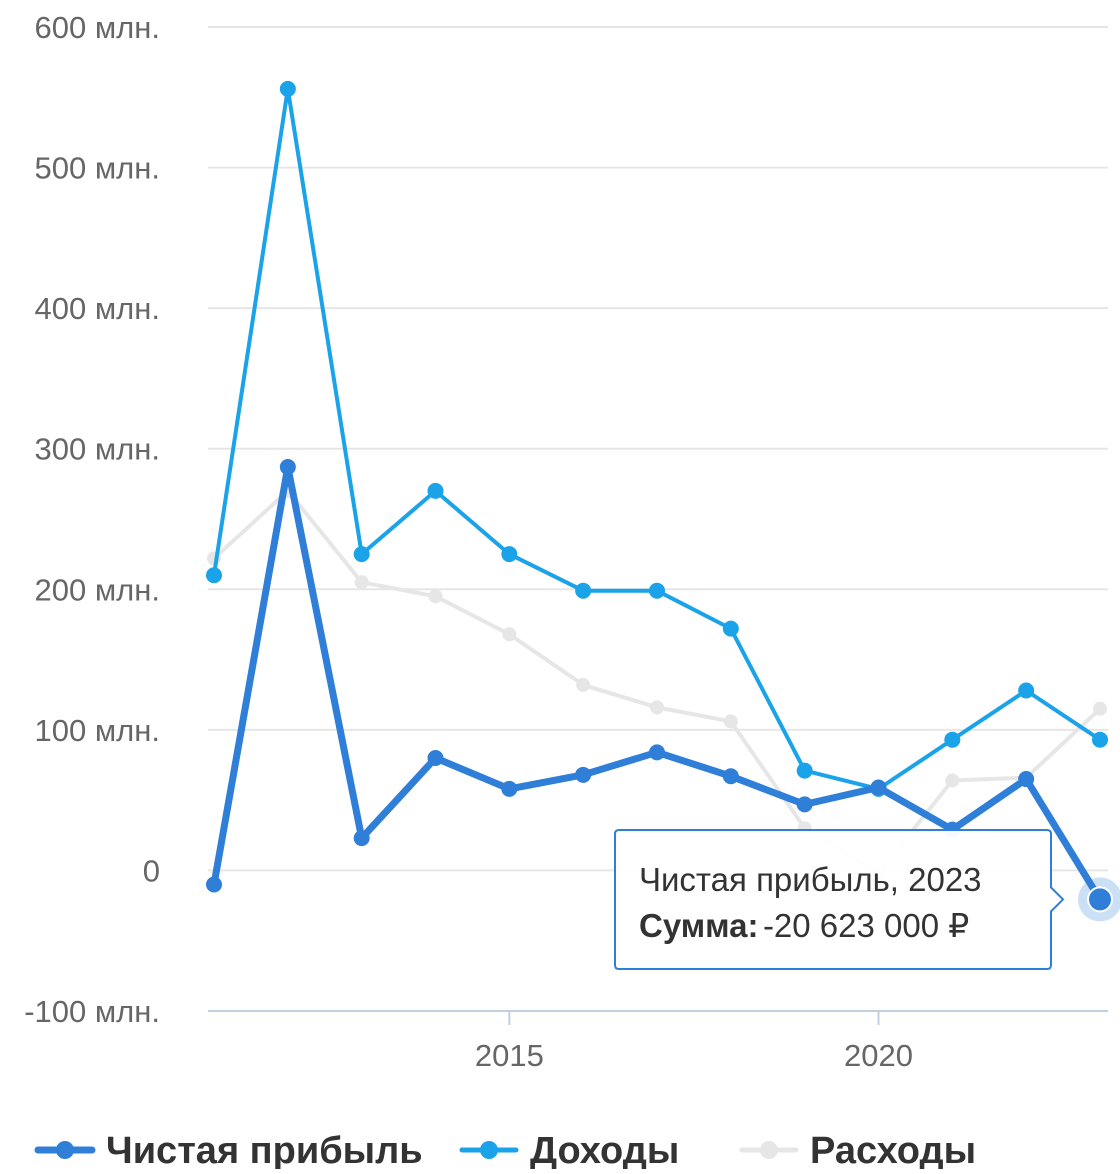 This screenshot has width=1120, height=1174. Describe the element at coordinates (97, 449) in the screenshot. I see `y-tick-label: 300 млн.` at that location.